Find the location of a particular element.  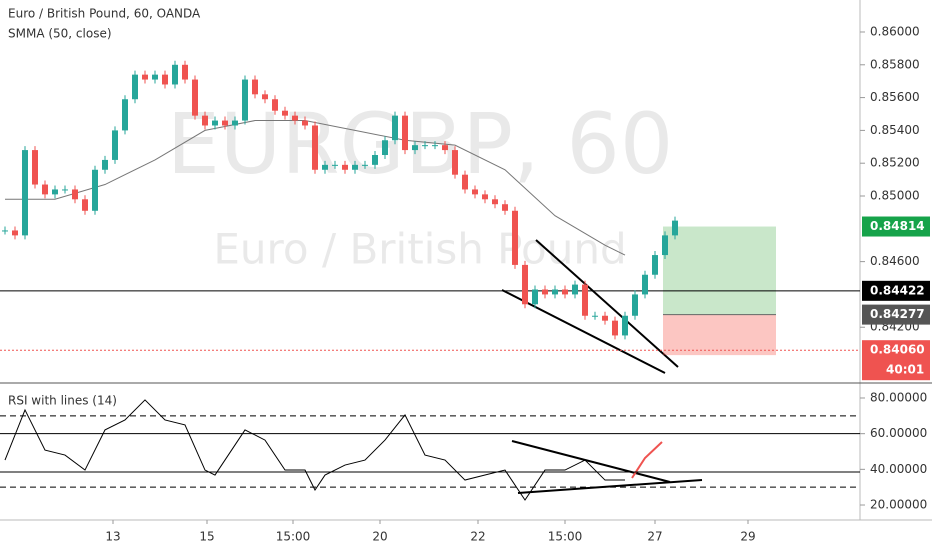

y-tick-label: 0.85800 is located at coordinates (895, 64).